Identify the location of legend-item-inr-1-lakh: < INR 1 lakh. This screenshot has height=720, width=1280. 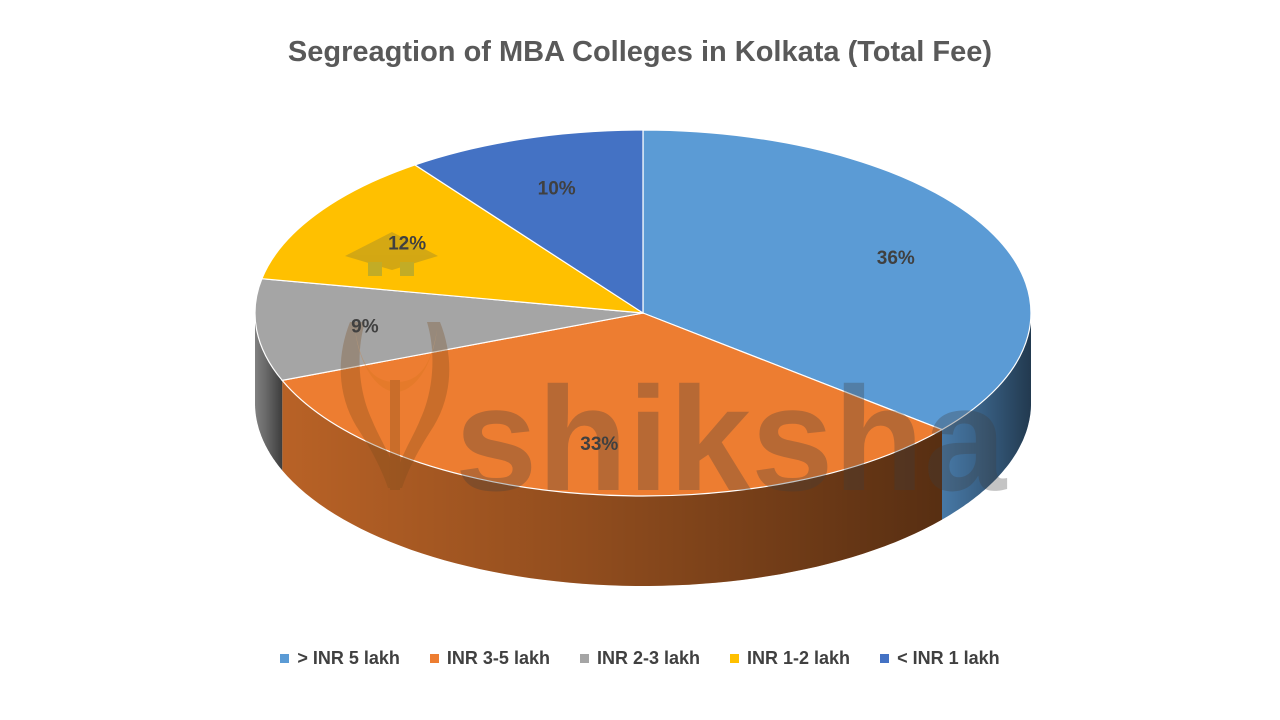
(940, 658).